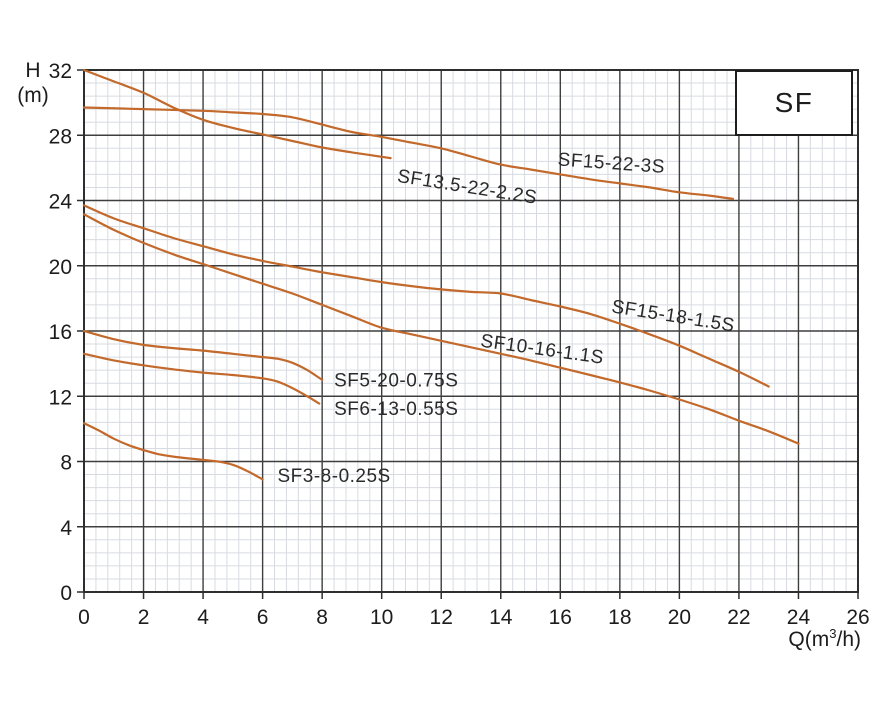  I want to click on x-tick-label: 8, so click(322, 617).